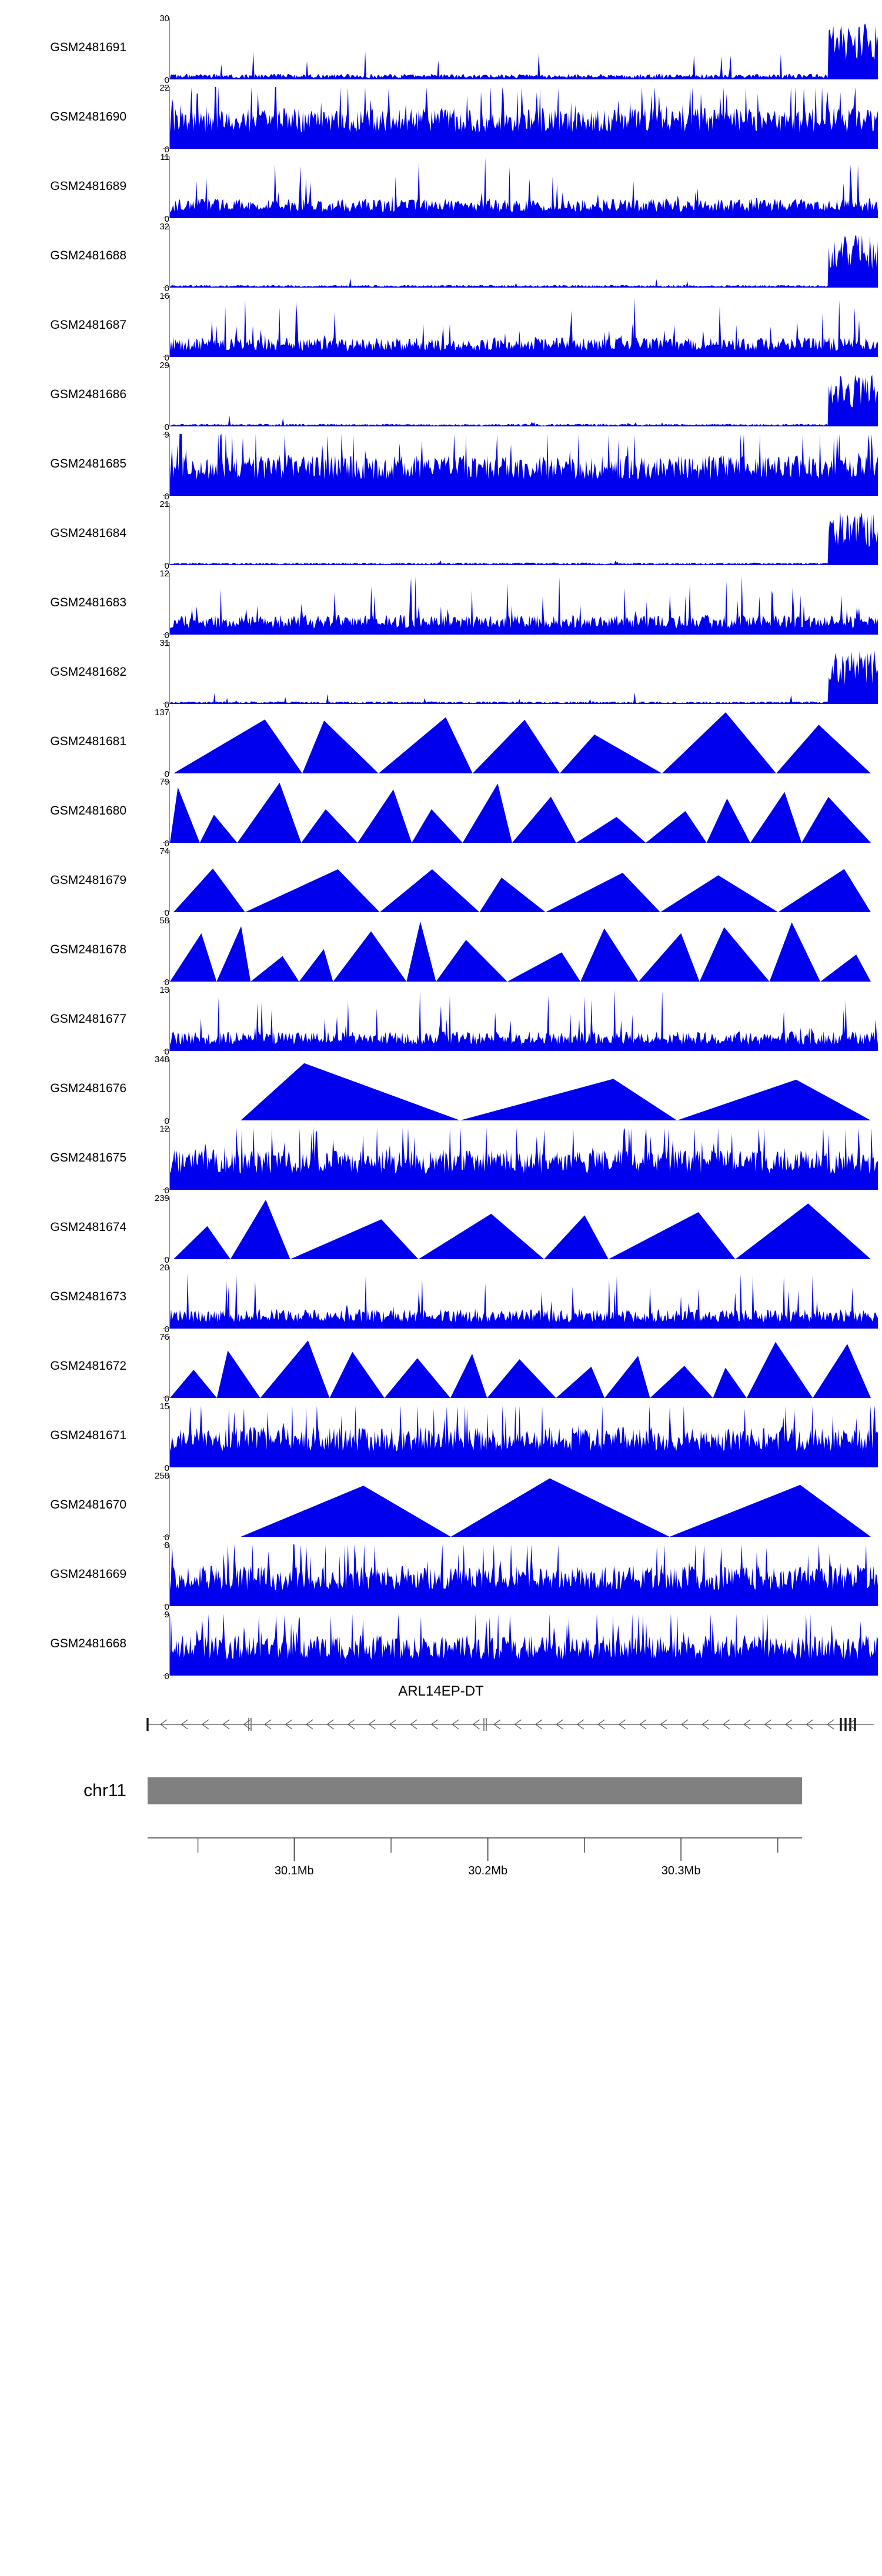  I want to click on coverage-track: GSM2481685 9 0, so click(441, 465).